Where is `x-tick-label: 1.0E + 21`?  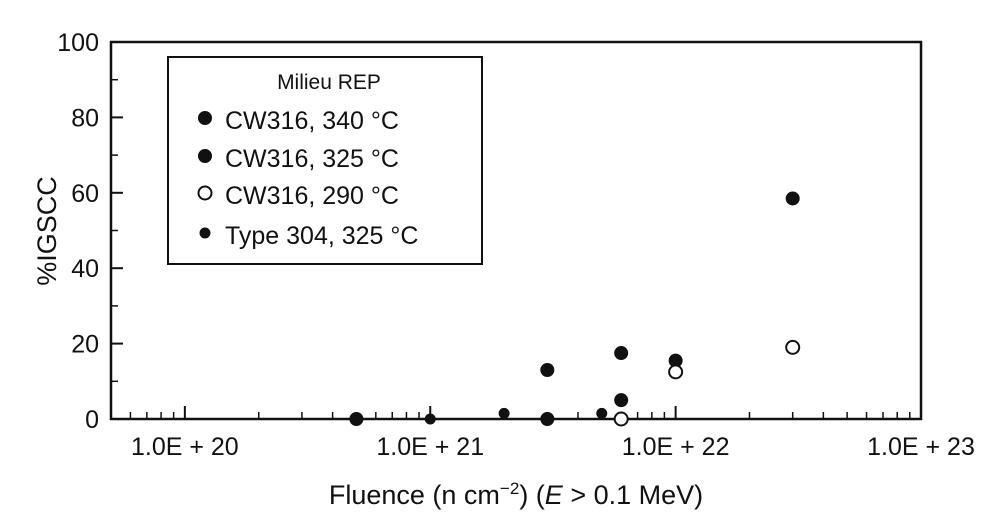 x-tick-label: 1.0E + 21 is located at coordinates (430, 447).